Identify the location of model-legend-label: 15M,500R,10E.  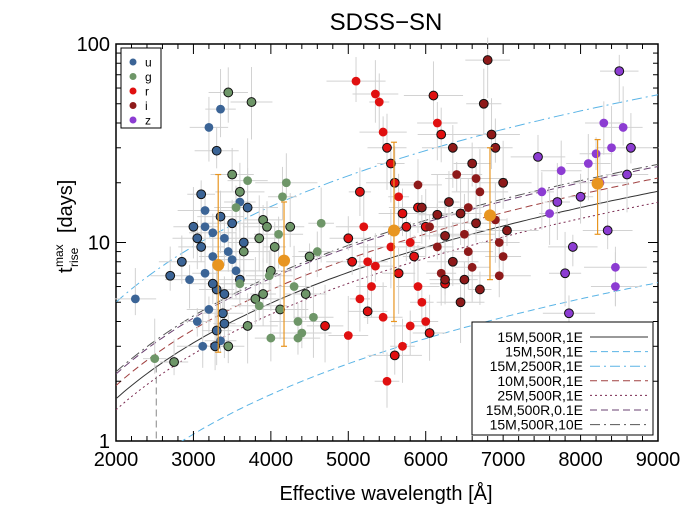
(536, 425).